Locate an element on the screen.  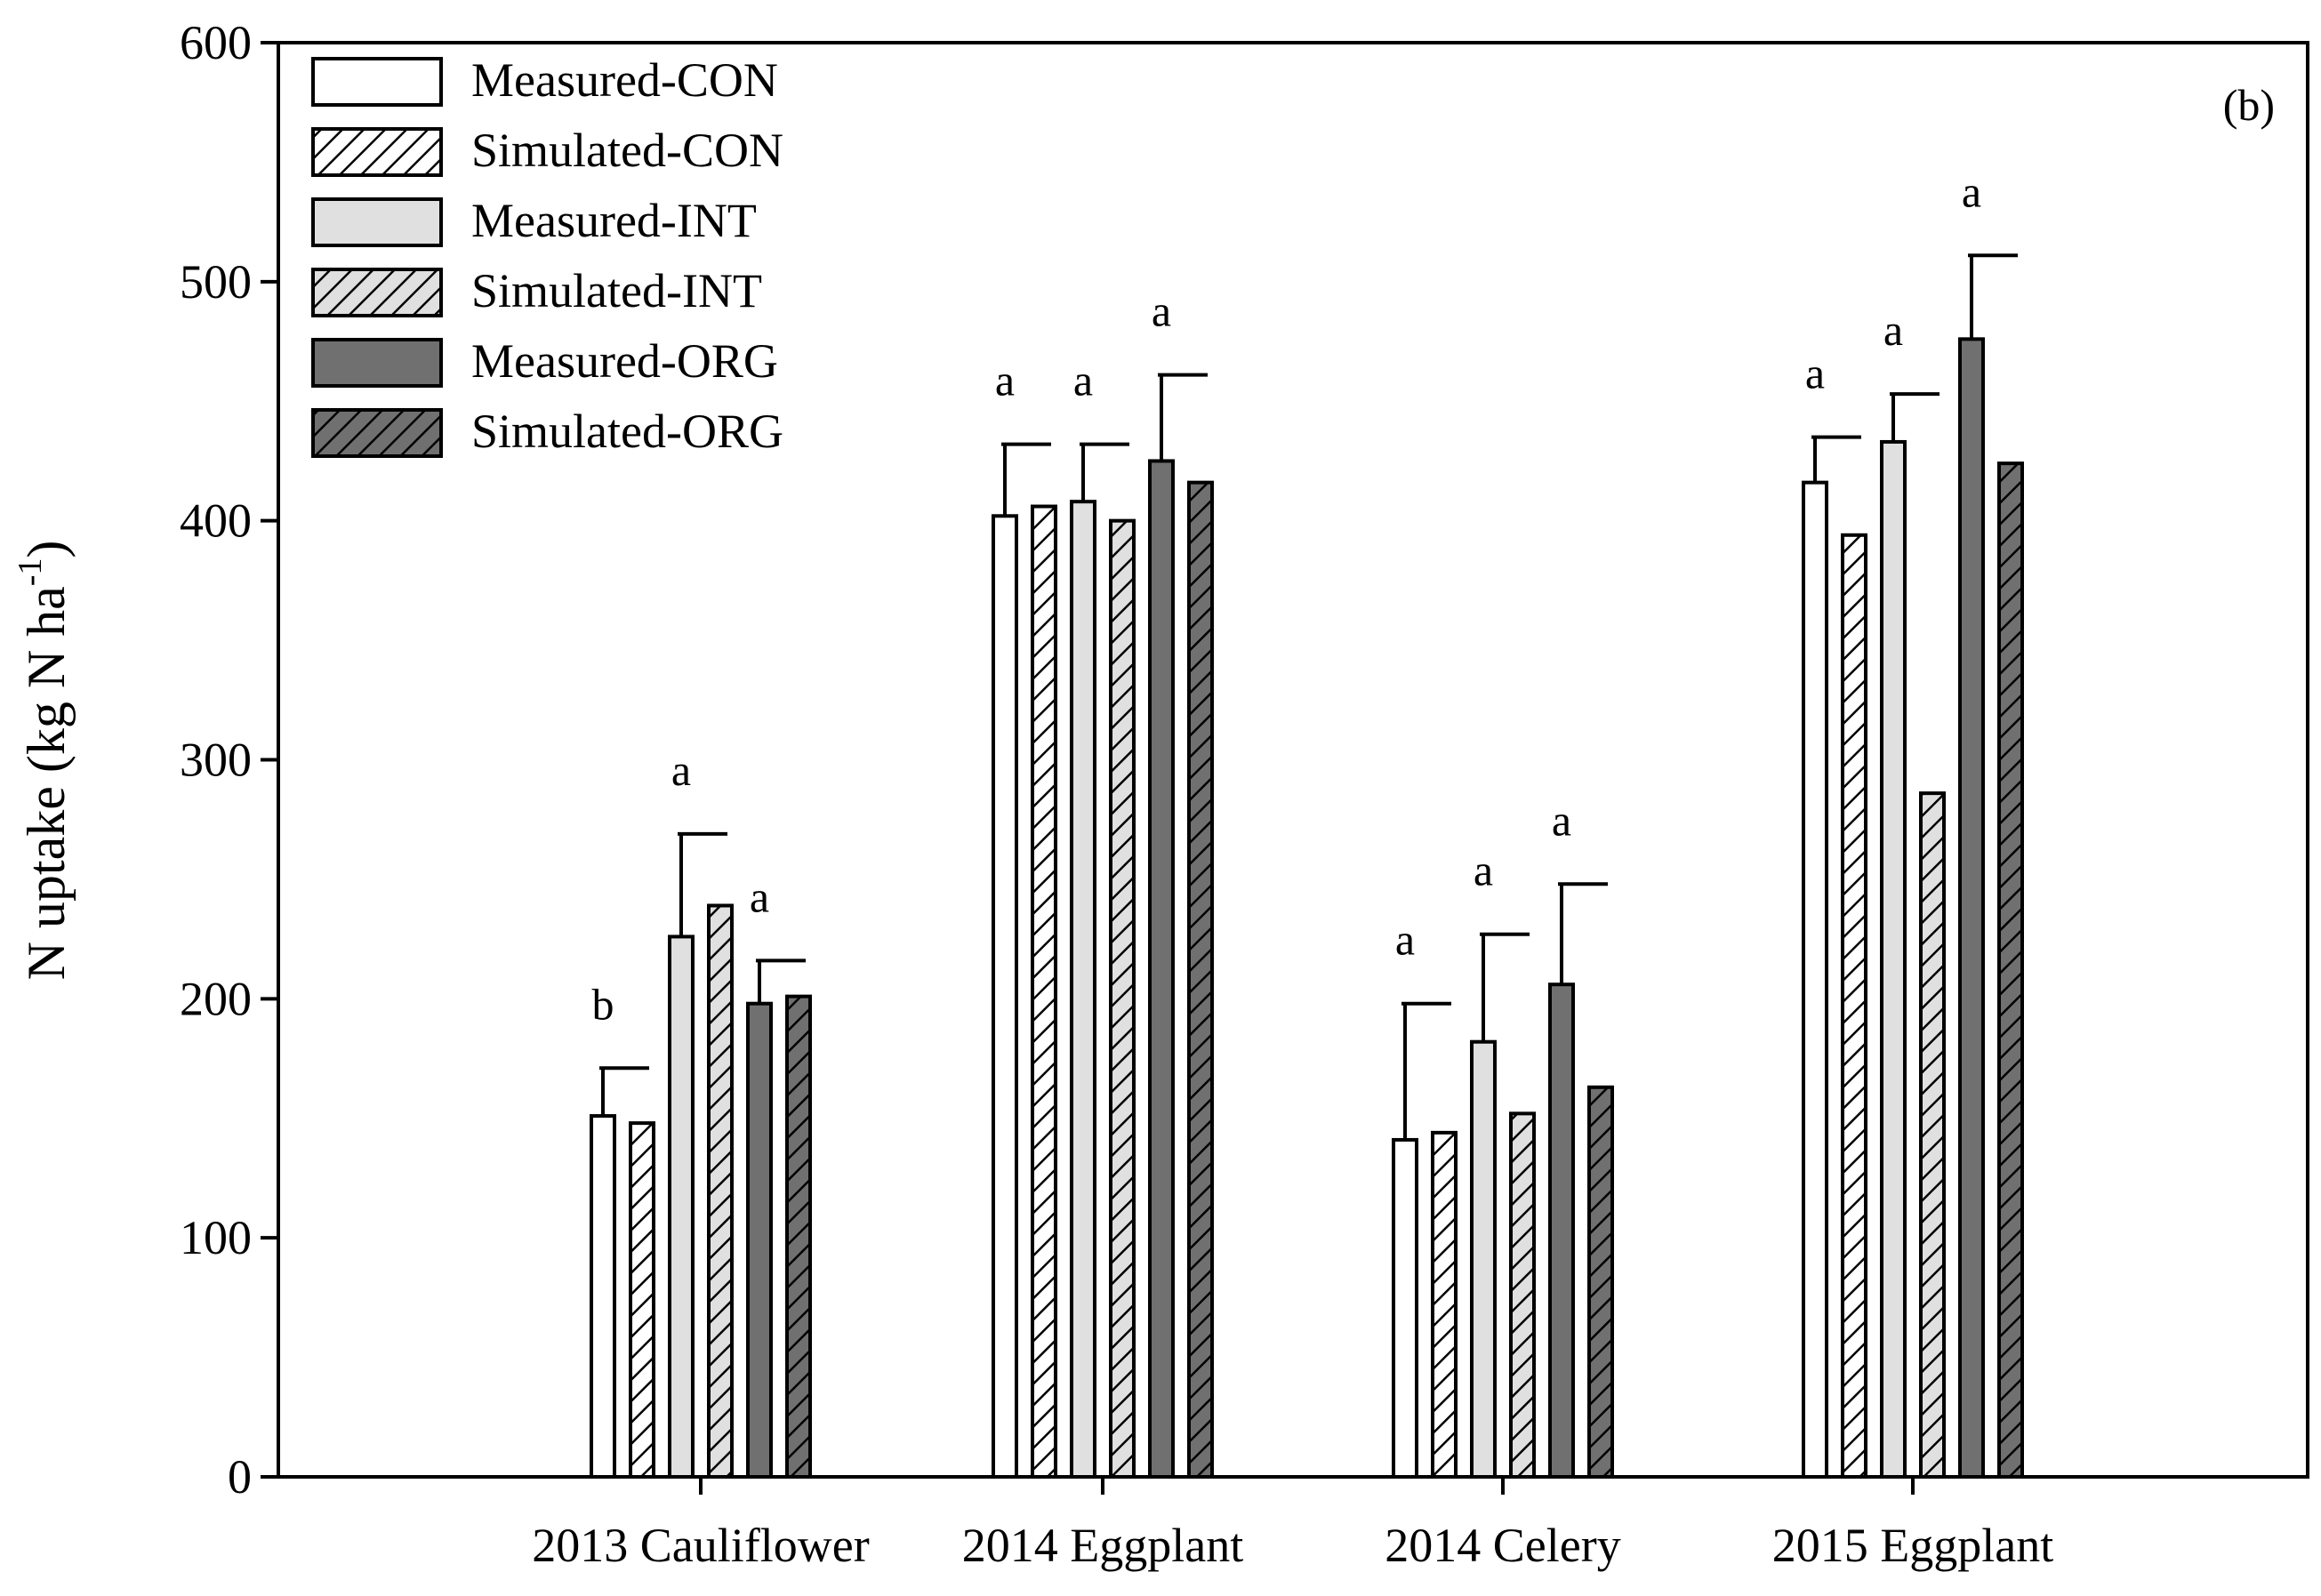
y-axis: 0 100 200 300 400 500 600 is located at coordinates (229, 760).